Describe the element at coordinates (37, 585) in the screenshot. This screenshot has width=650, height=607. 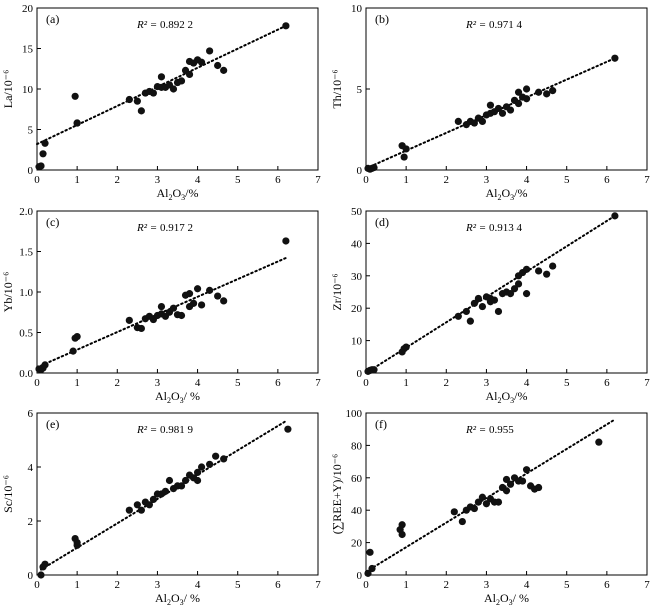
I see `x-tick-label: 0` at that location.